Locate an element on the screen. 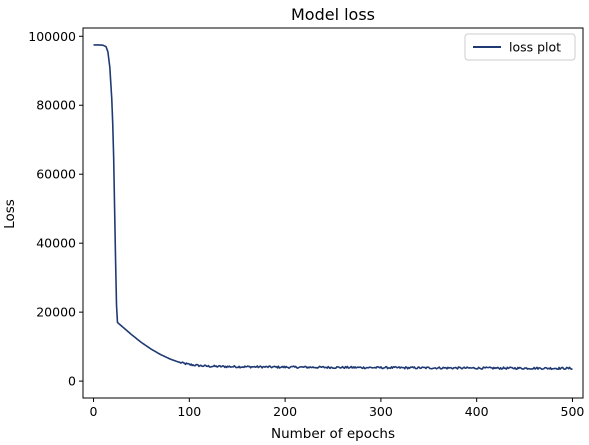  x-tick-label-200: 200 is located at coordinates (285, 411).